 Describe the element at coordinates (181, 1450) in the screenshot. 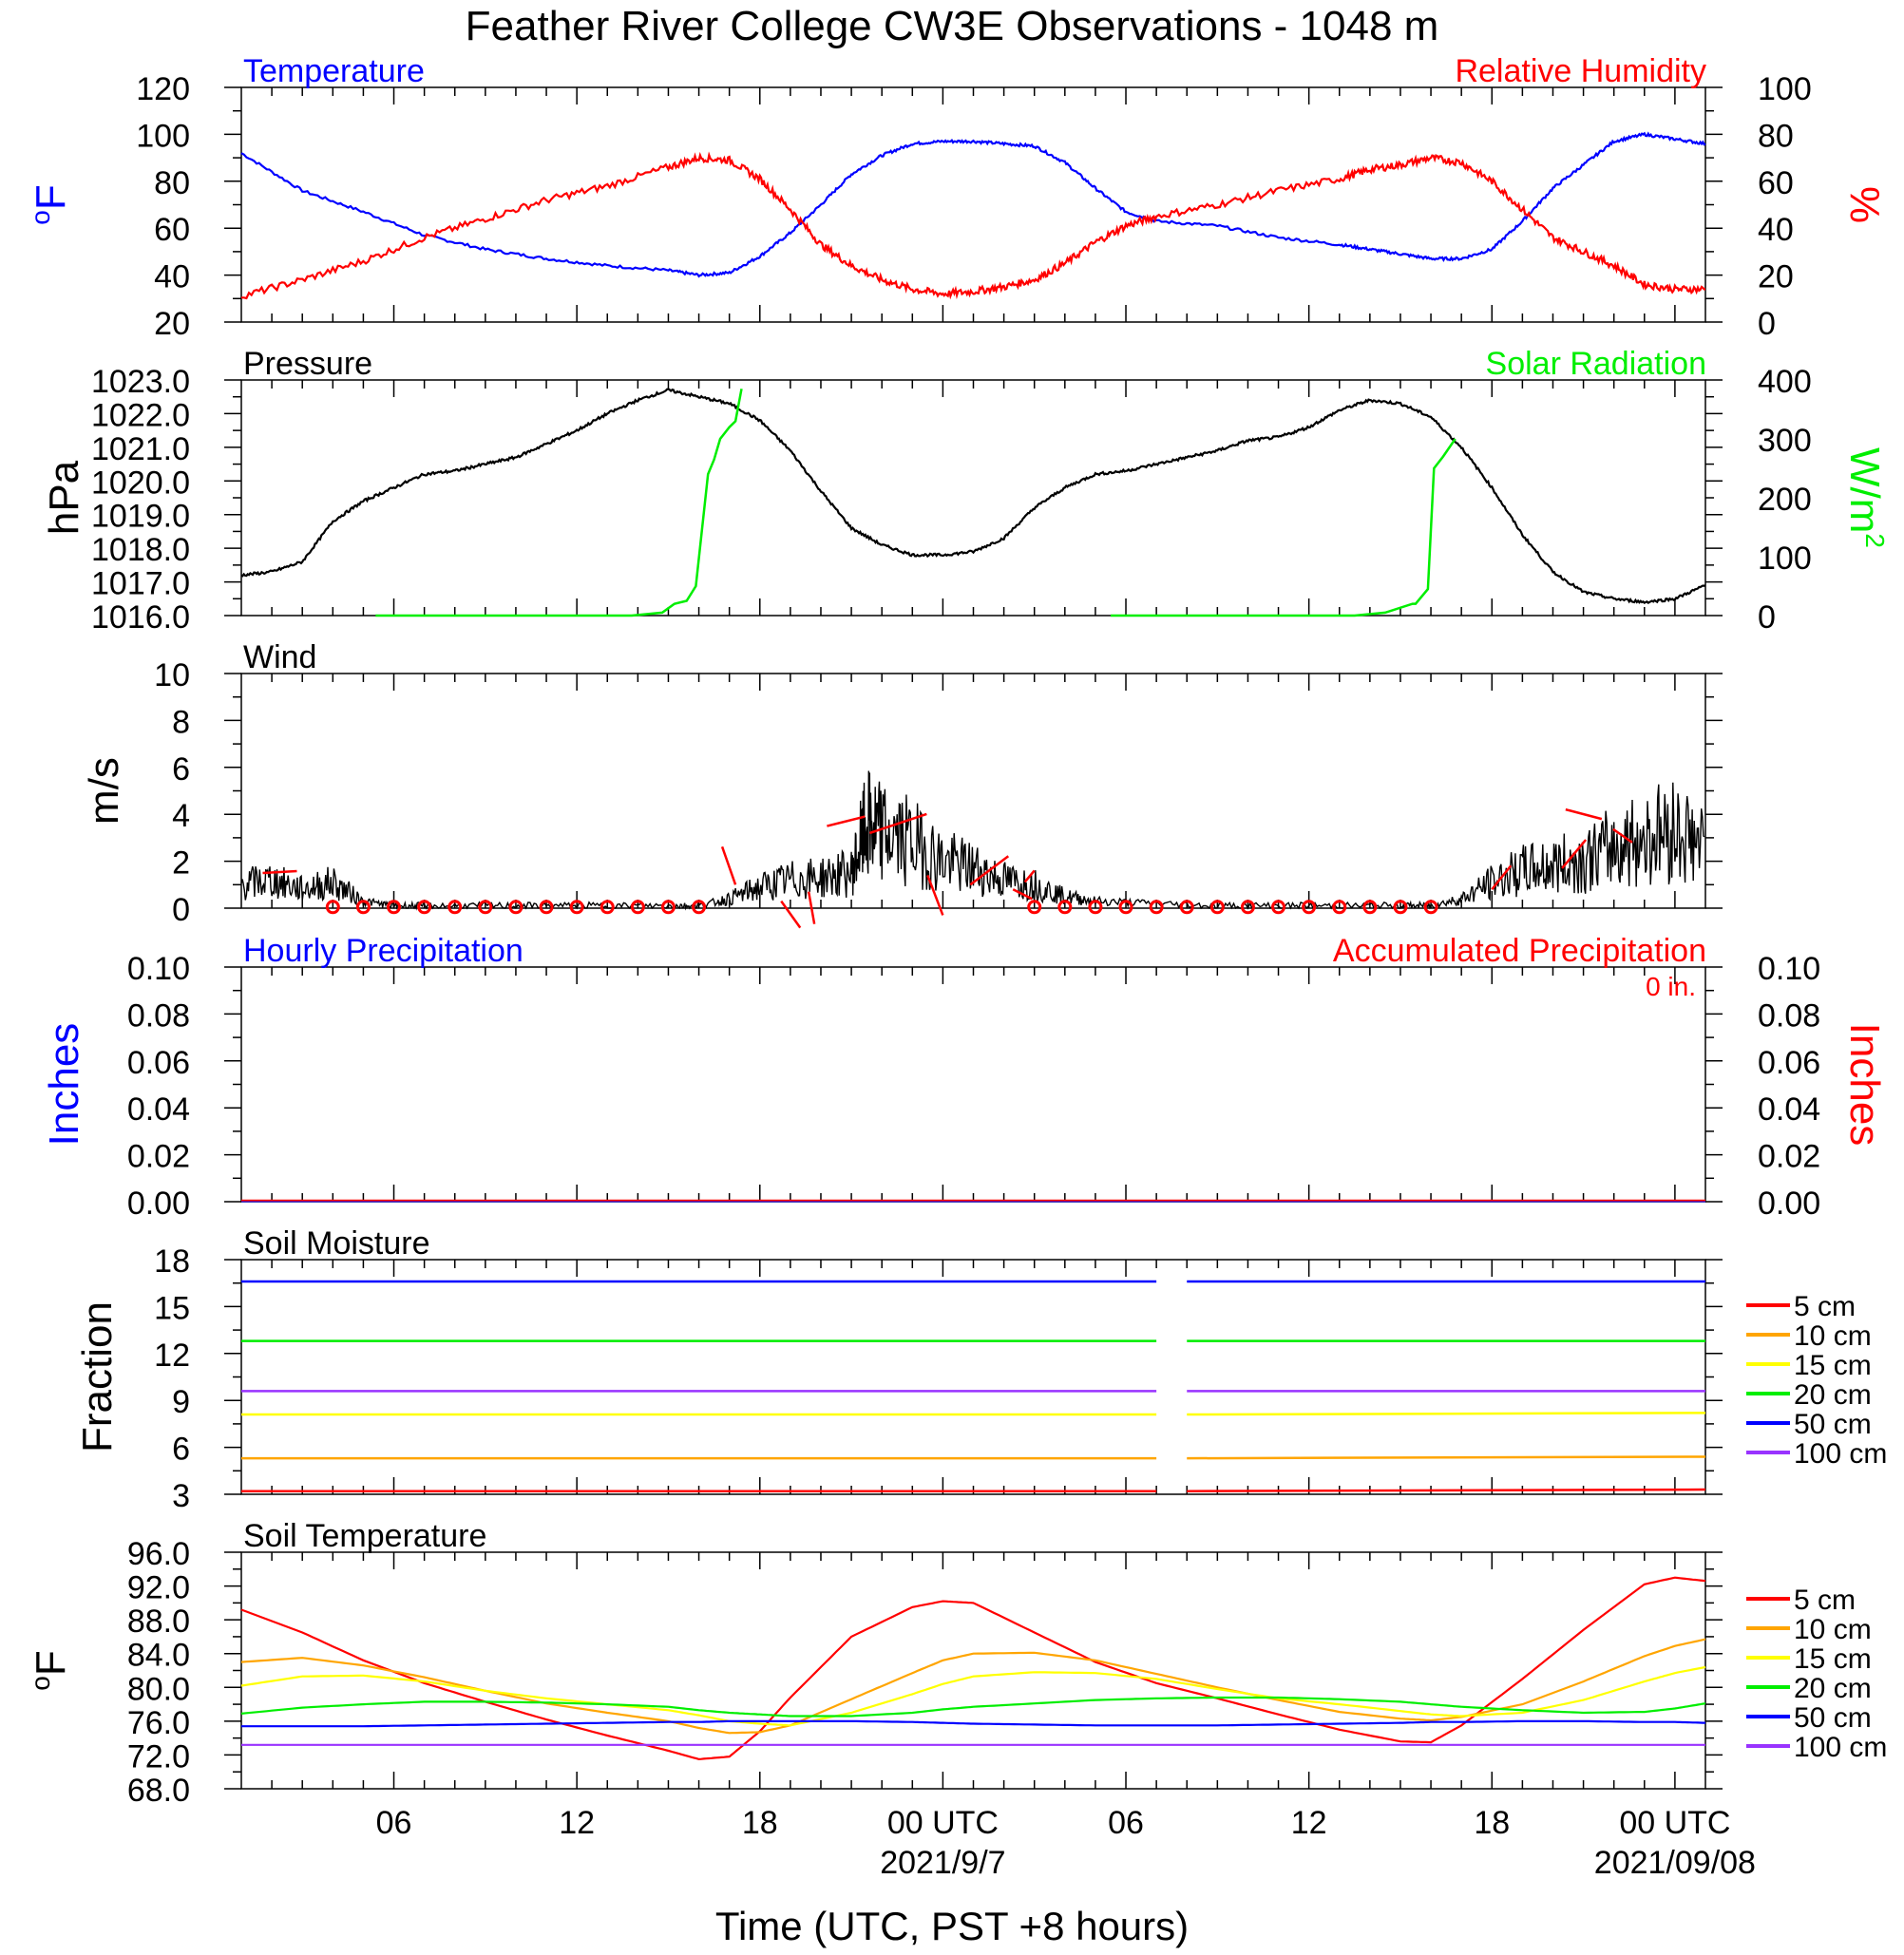

I see `soil_moisture-ytick-label: 6` at that location.